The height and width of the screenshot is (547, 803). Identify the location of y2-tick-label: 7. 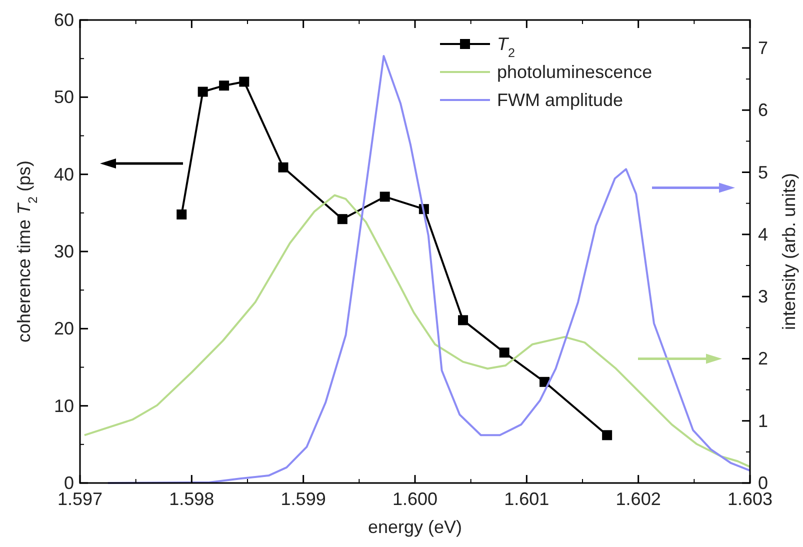
(763, 48).